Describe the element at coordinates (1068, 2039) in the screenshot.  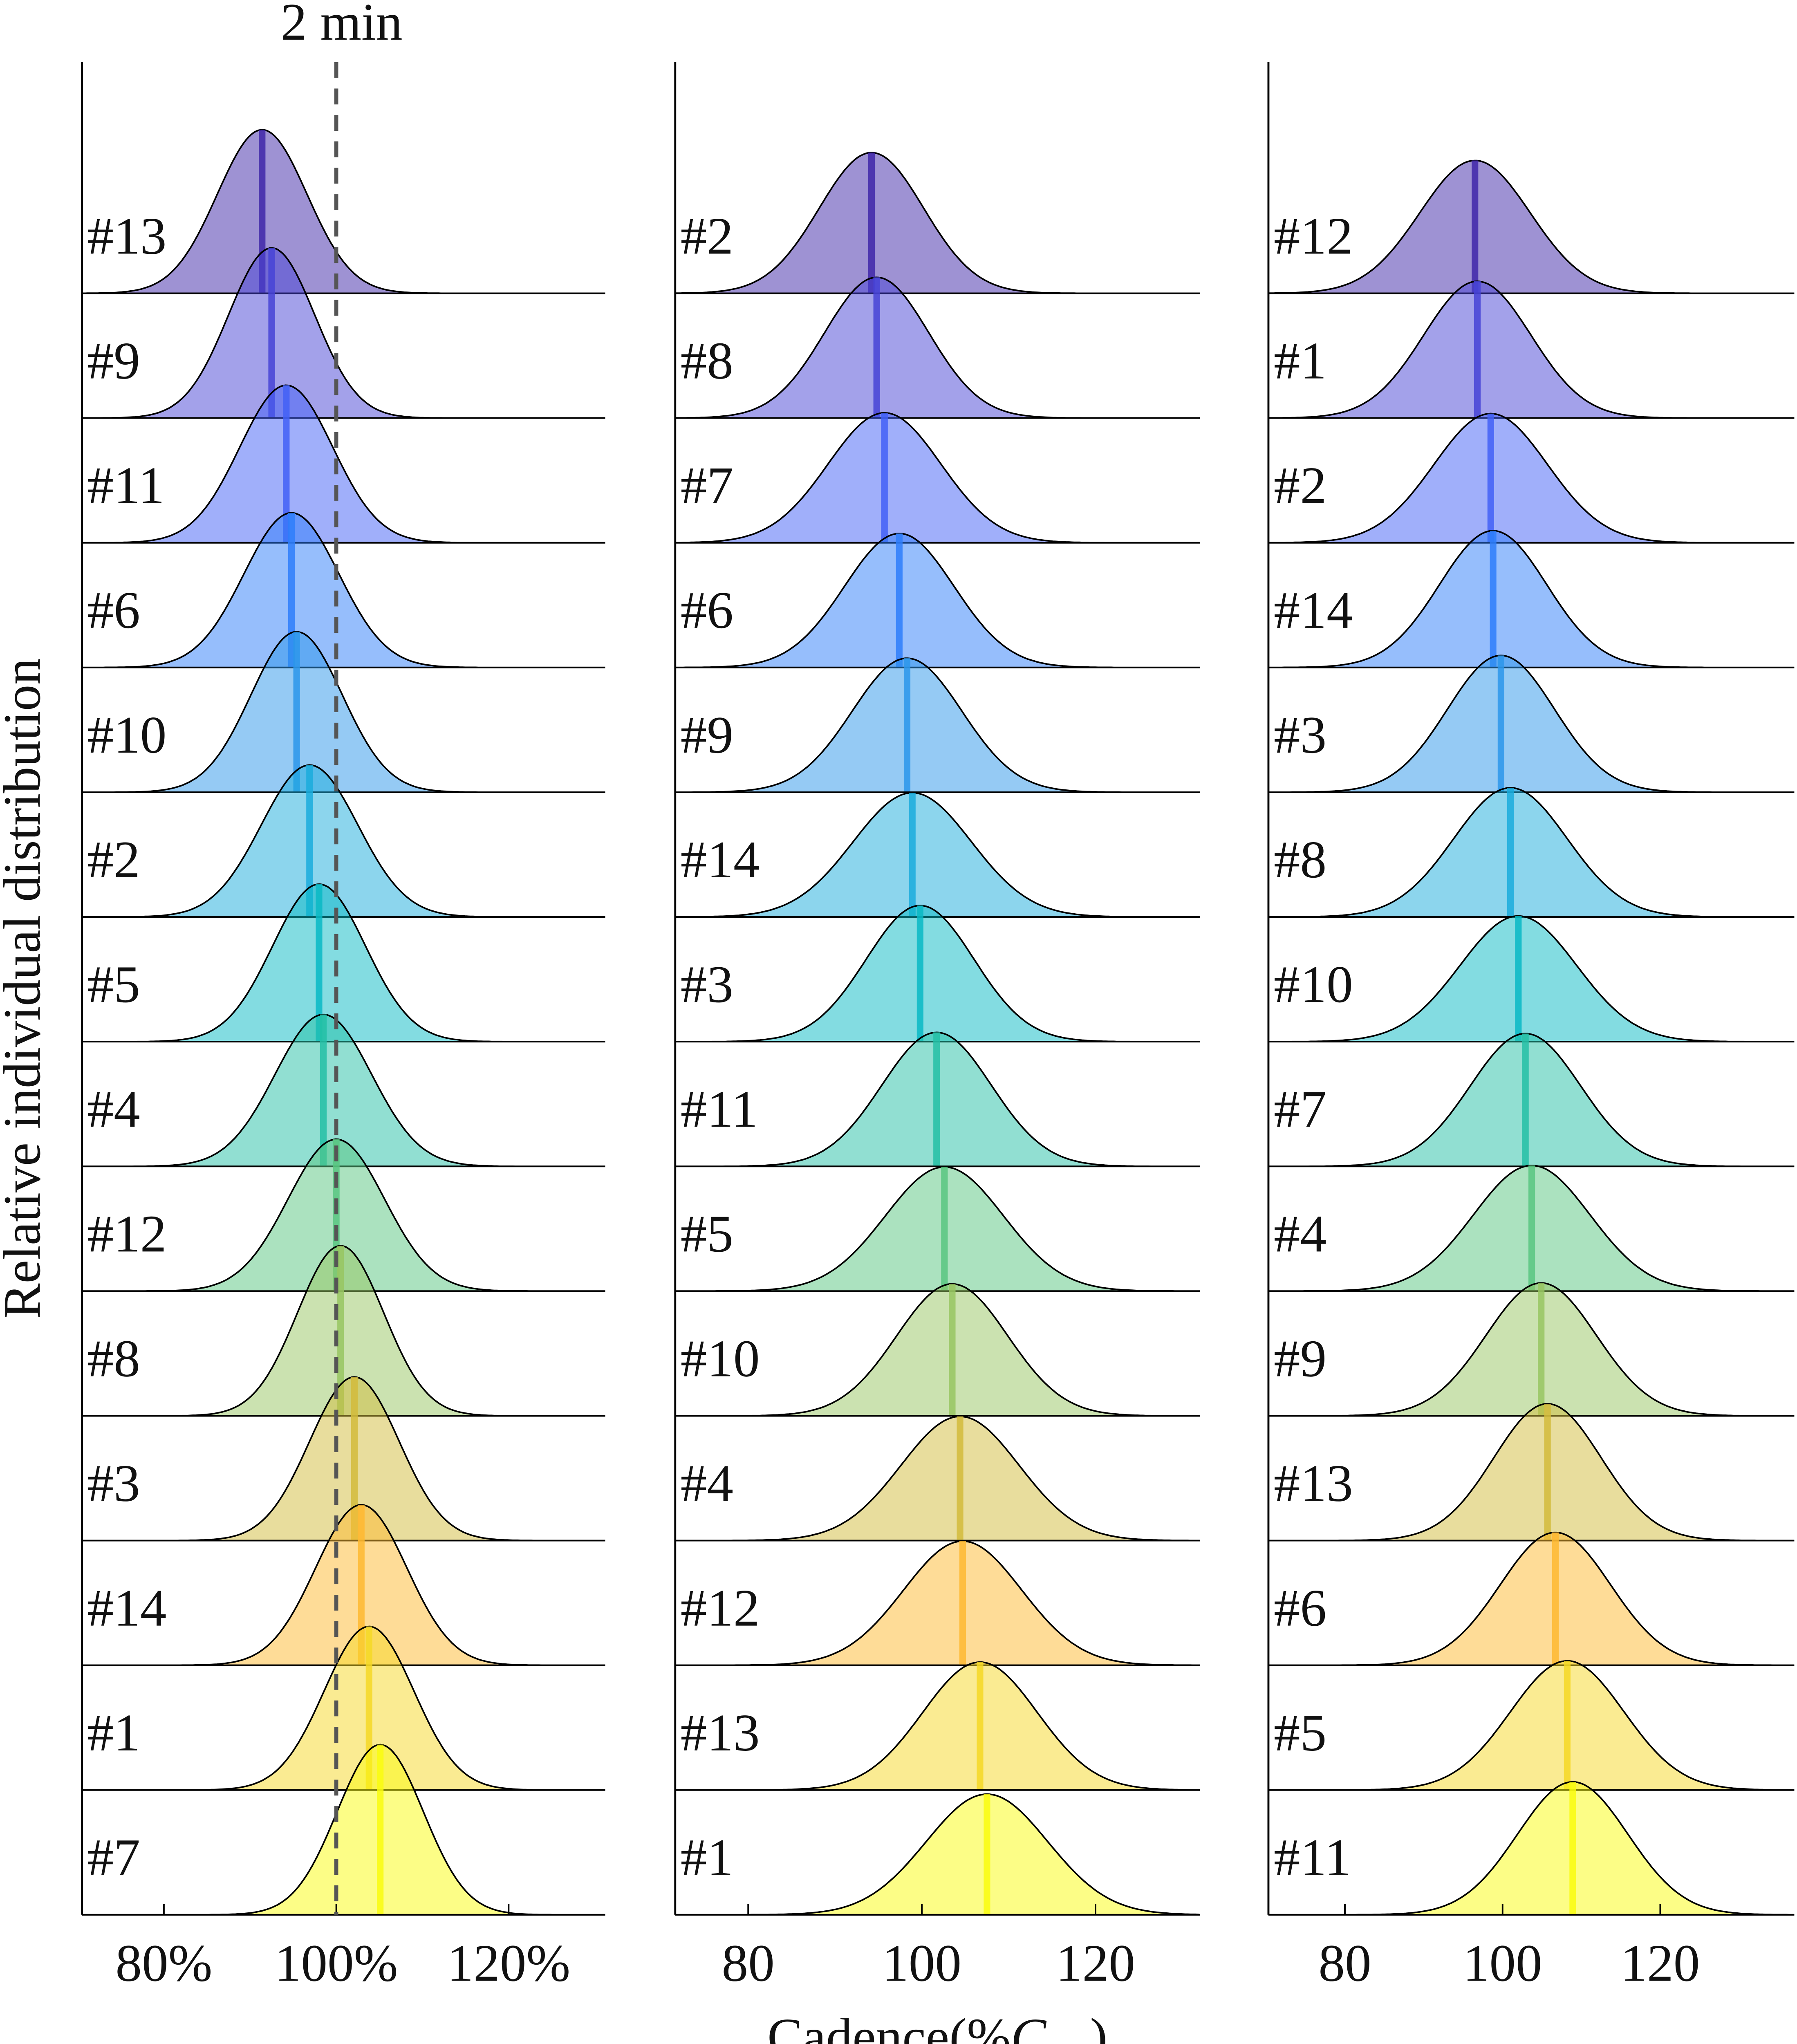
I see `x-label-sub: opt` at that location.